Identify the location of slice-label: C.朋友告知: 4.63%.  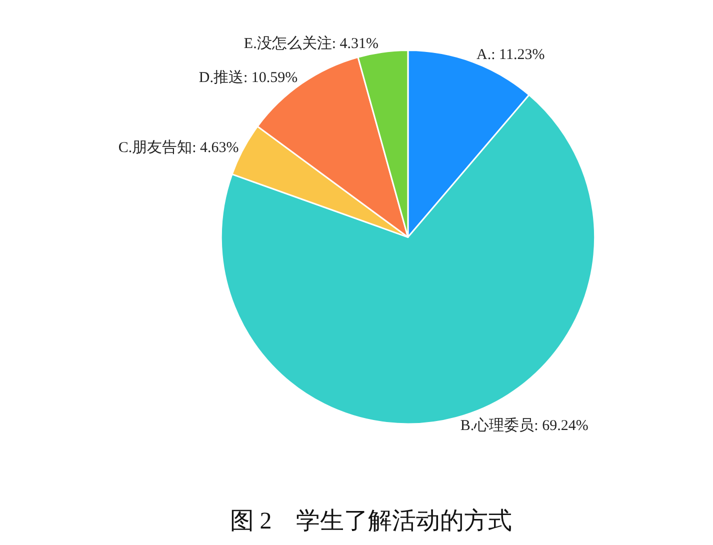
(178, 147).